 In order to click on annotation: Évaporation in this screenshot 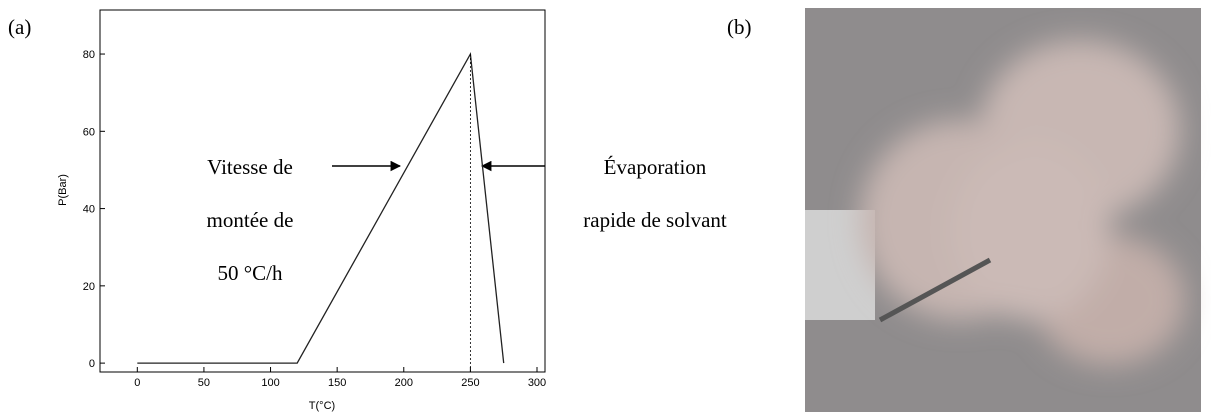, I will do `click(655, 167)`.